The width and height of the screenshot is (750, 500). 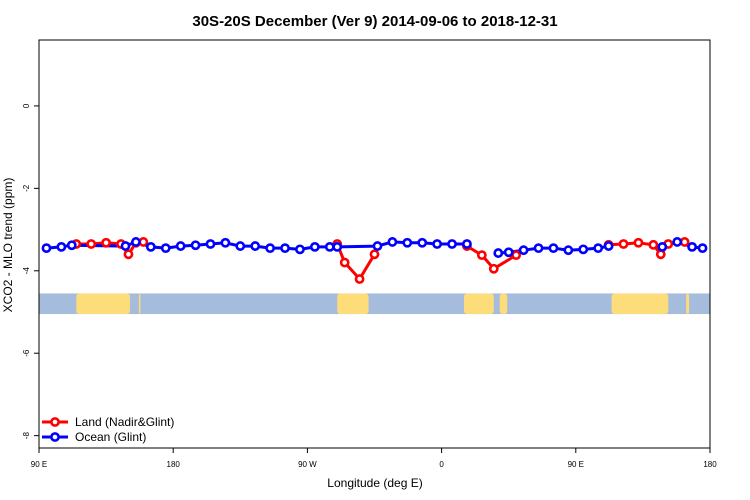 I want to click on legend: Land (Nadir&Glint)Ocean (Glint), so click(x=108, y=429).